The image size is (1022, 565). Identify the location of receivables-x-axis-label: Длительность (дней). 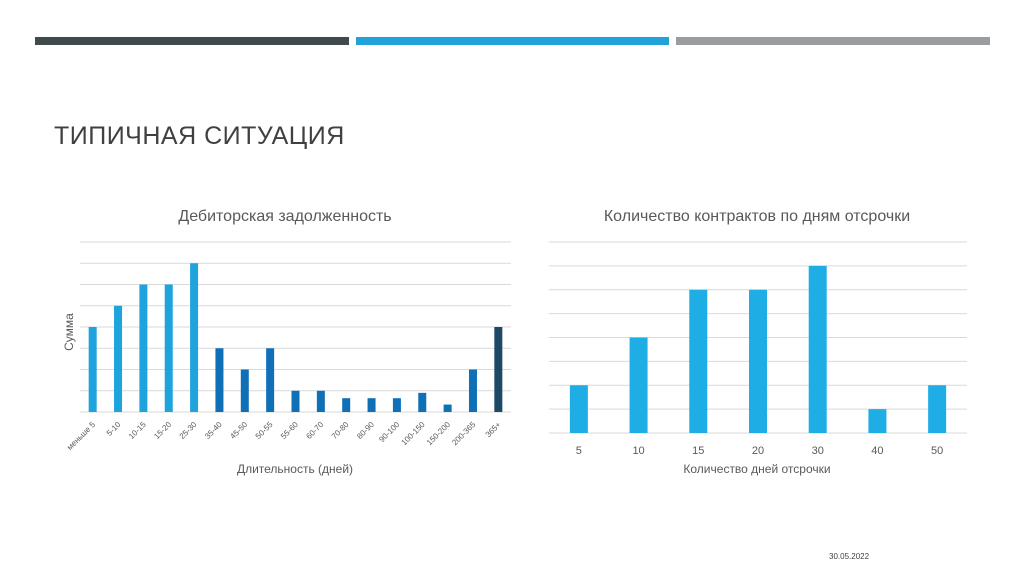
(295, 469).